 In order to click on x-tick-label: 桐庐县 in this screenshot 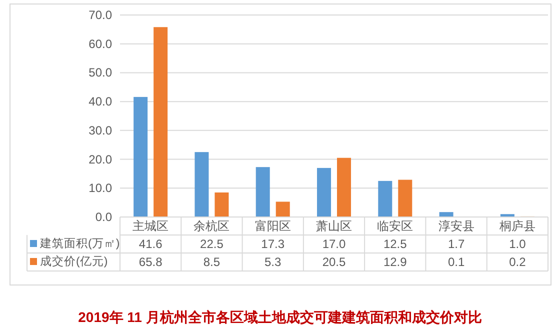, I will do `click(517, 226)`.